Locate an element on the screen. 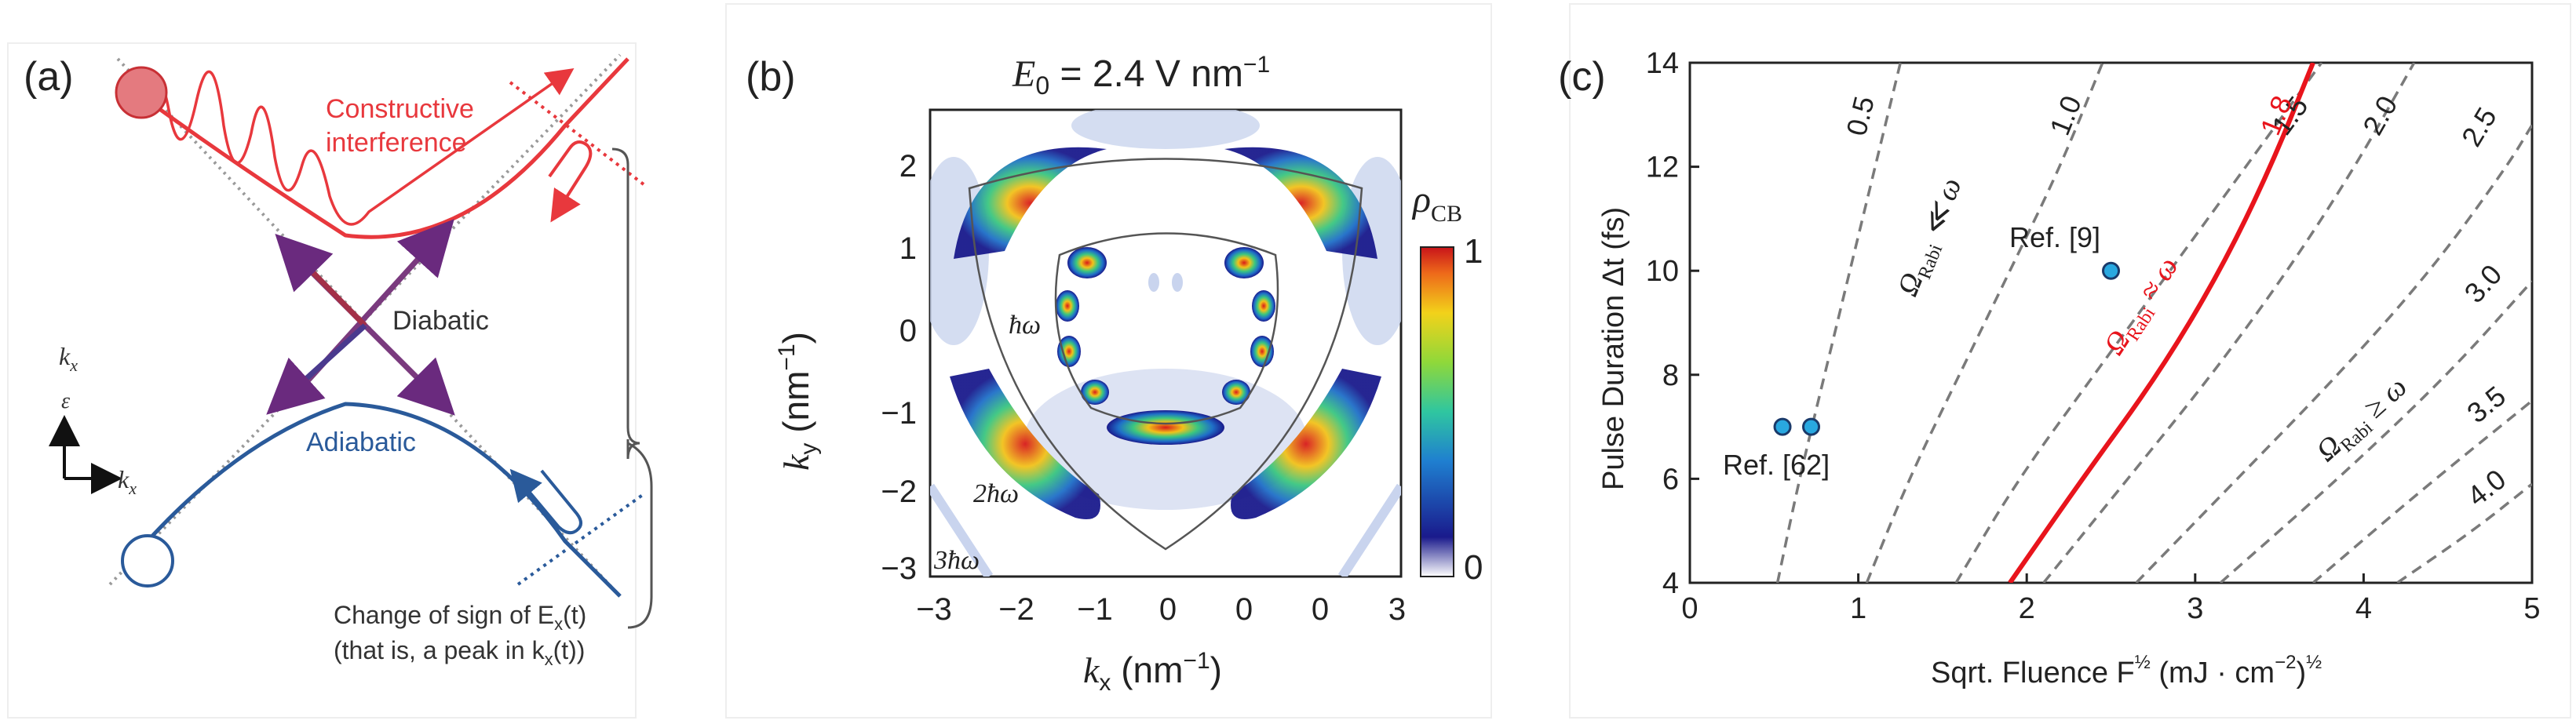 The width and height of the screenshot is (2576, 724). colorbar is located at coordinates (1437, 411).